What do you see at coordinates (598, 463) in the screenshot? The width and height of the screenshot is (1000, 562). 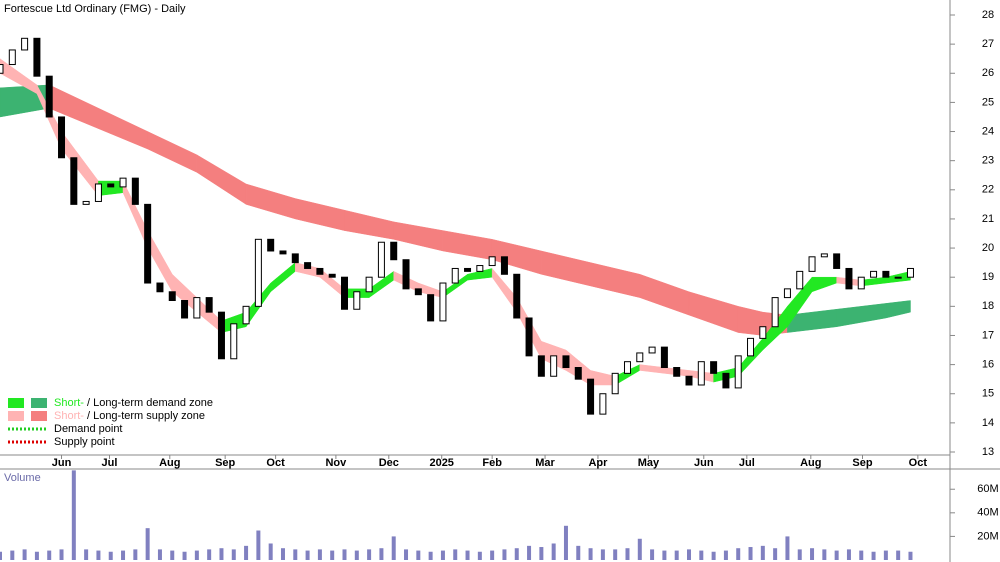 I see `x-tick-label: Apr` at bounding box center [598, 463].